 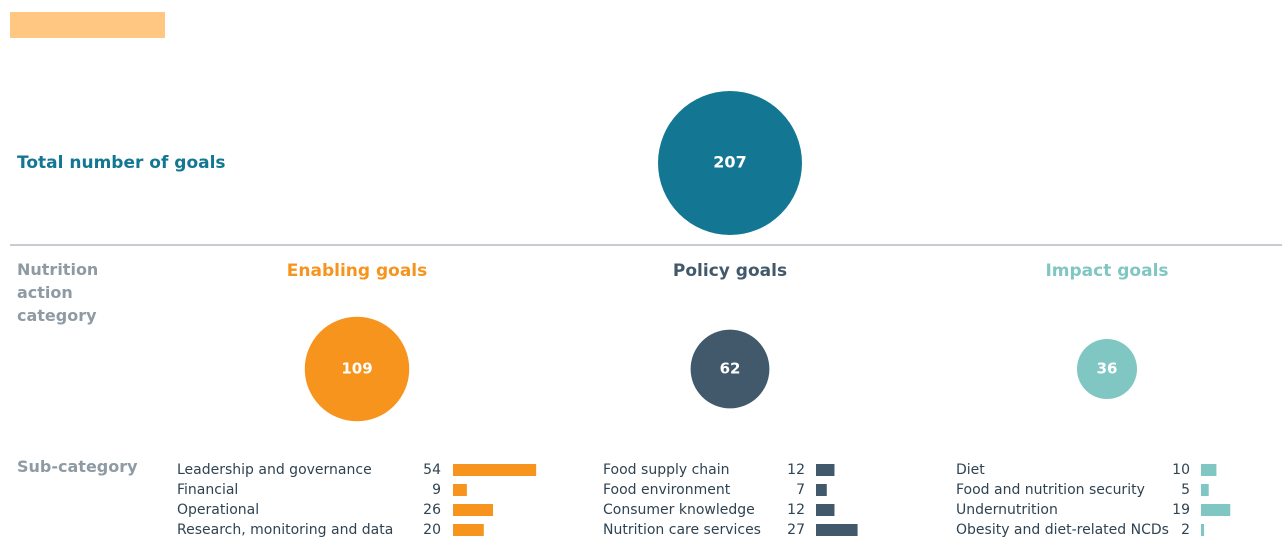 What do you see at coordinates (730, 271) in the screenshot?
I see `group-title: Policy goals` at bounding box center [730, 271].